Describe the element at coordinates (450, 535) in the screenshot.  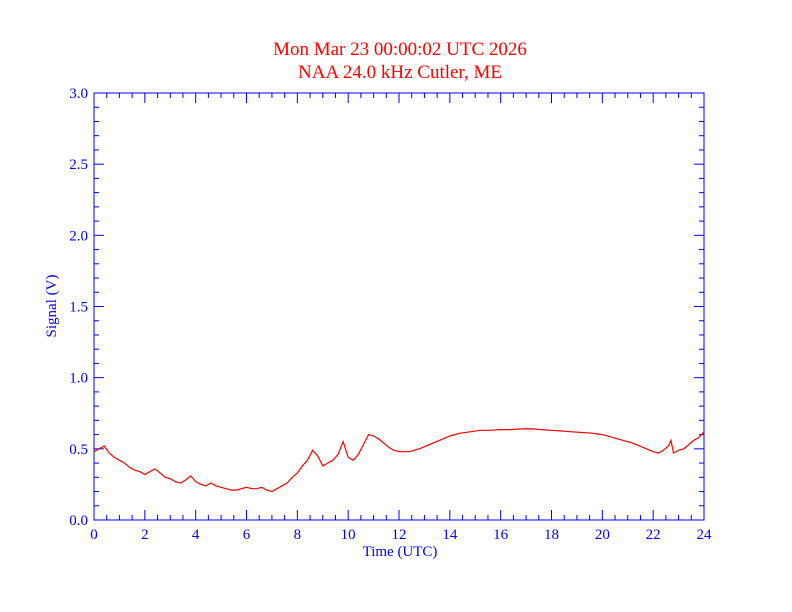
I see `x-tick-label: 14` at that location.